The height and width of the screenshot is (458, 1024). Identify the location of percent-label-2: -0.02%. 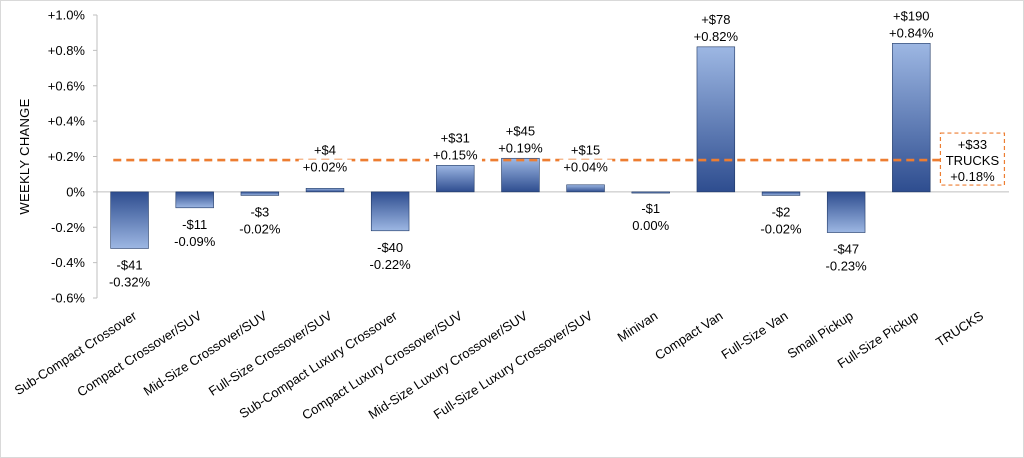
(260, 228).